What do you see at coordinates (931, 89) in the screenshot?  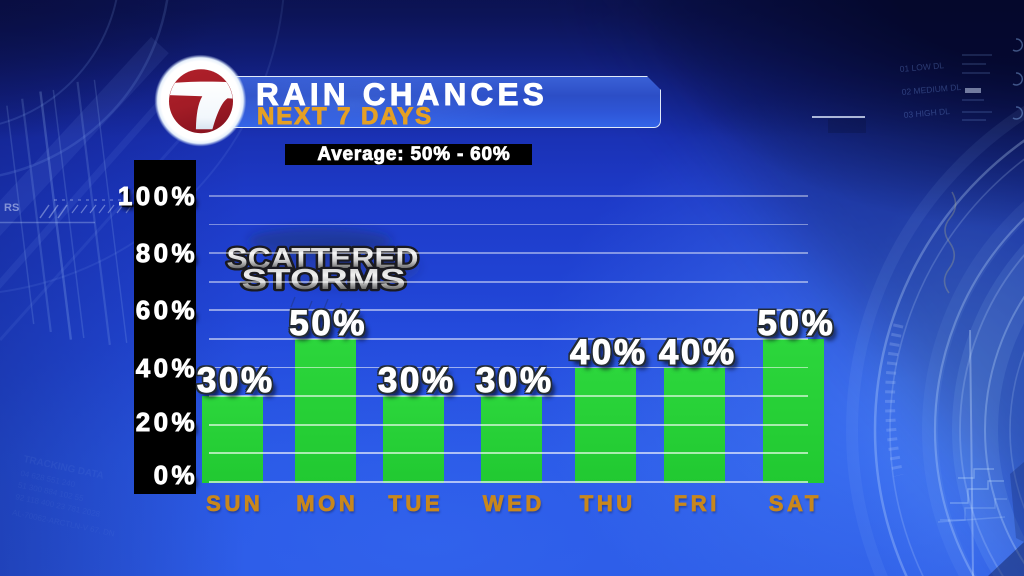 I see `svg-text: 02 MEDIUM DL` at bounding box center [931, 89].